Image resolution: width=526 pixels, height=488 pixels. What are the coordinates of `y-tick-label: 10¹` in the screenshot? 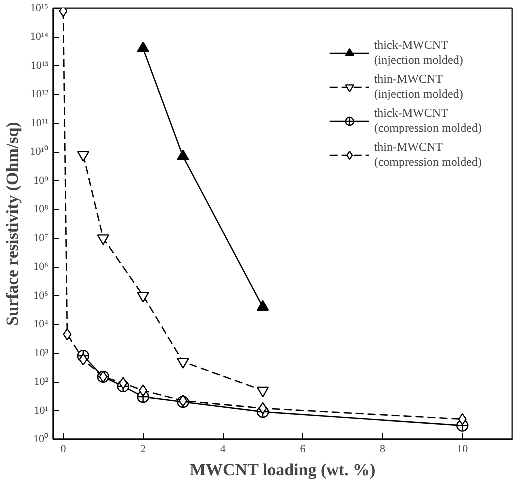 It's located at (41, 410).